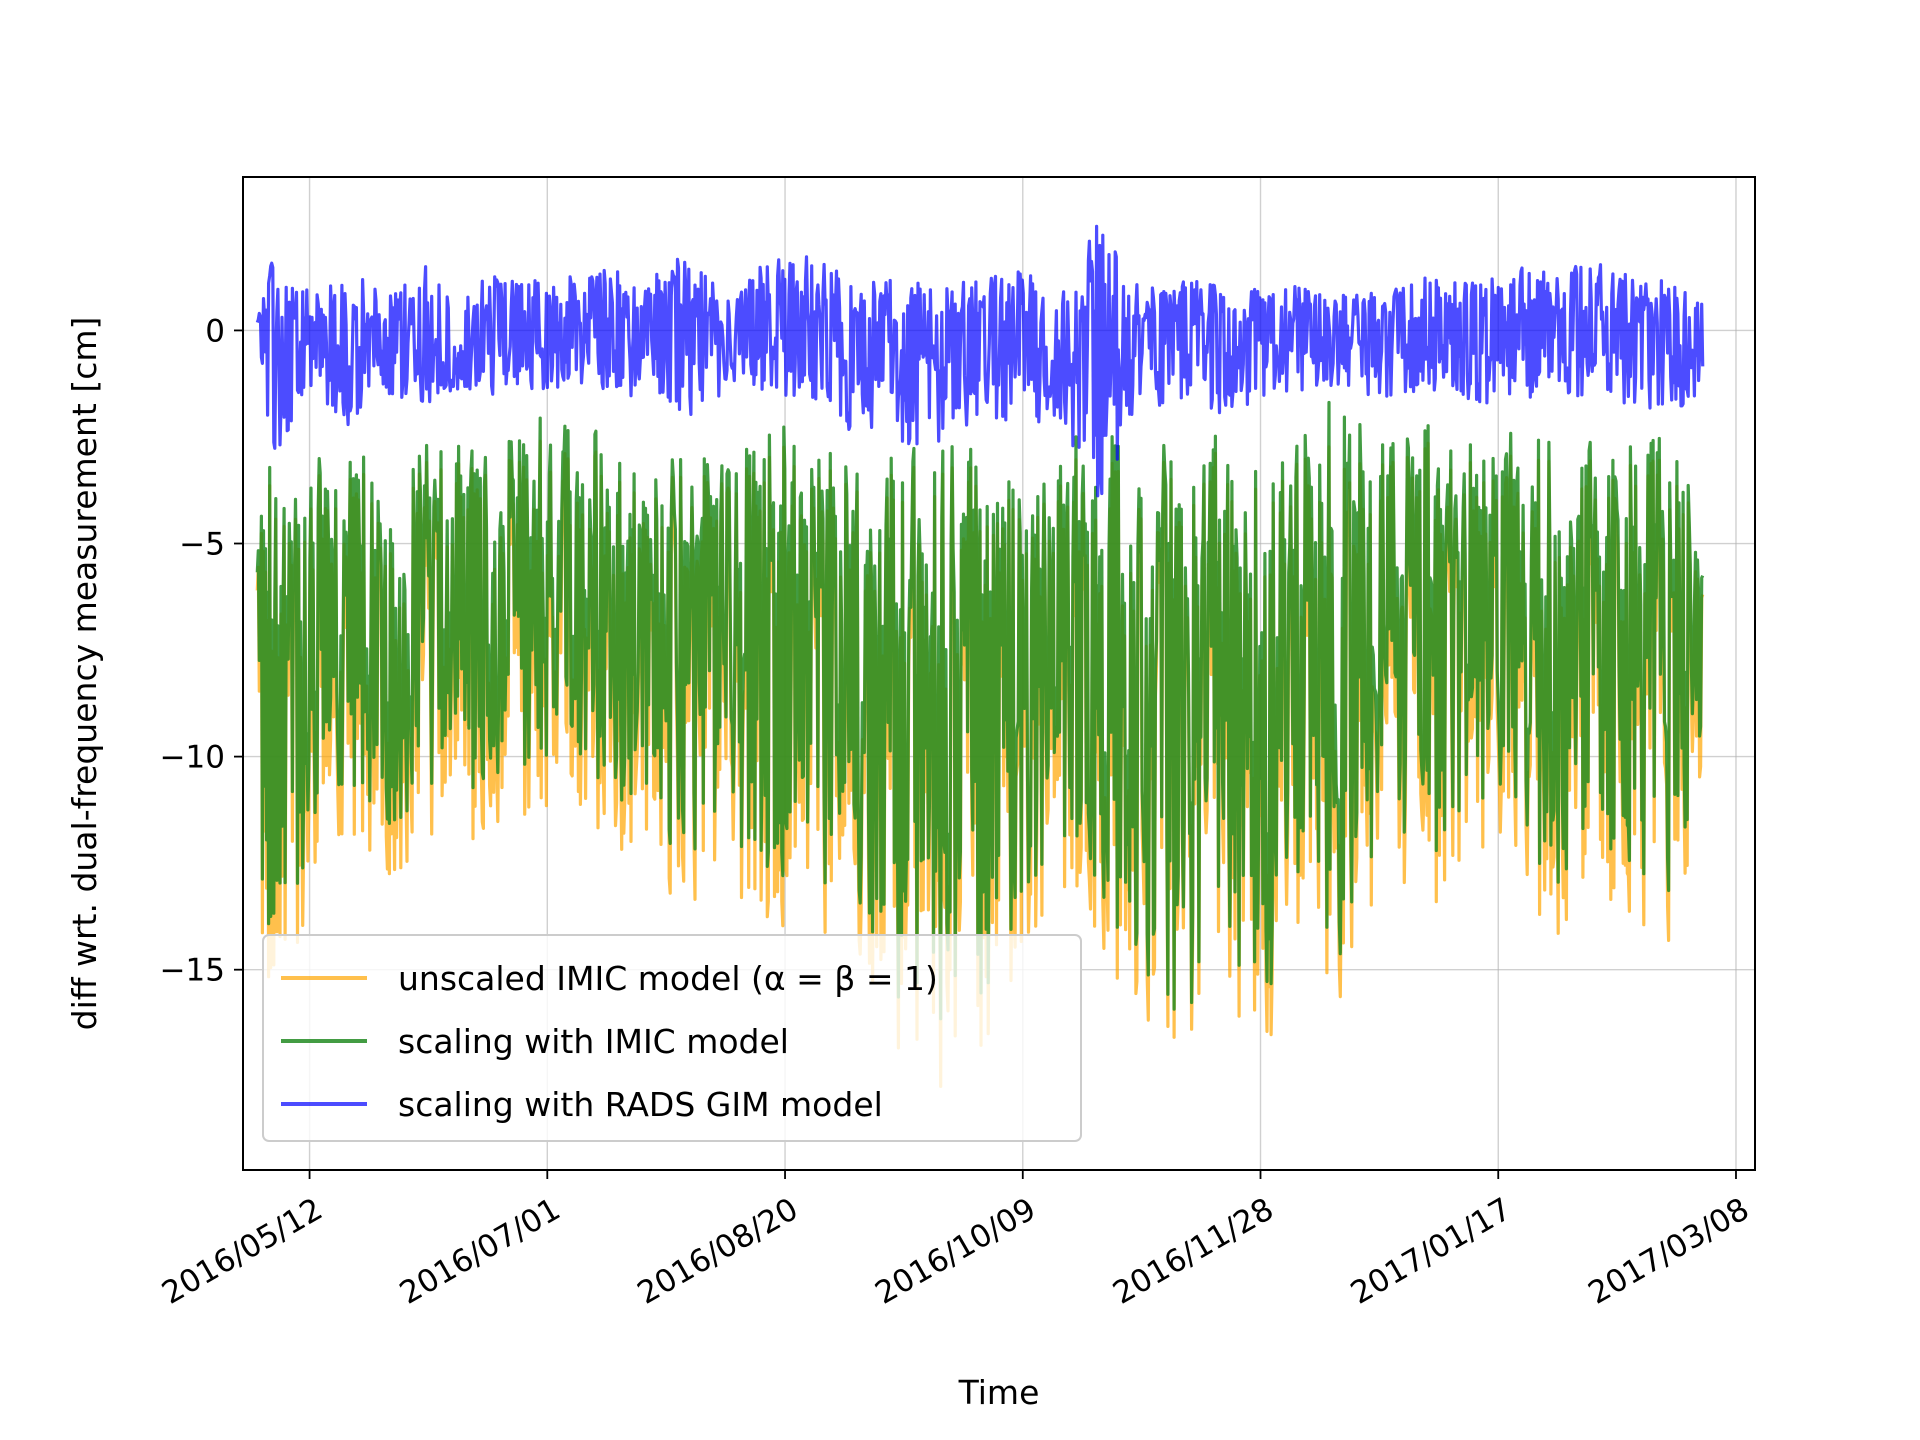 This screenshot has height=1440, width=1920. What do you see at coordinates (593, 1041) in the screenshot?
I see `legend-label: scaling with IMIC model` at bounding box center [593, 1041].